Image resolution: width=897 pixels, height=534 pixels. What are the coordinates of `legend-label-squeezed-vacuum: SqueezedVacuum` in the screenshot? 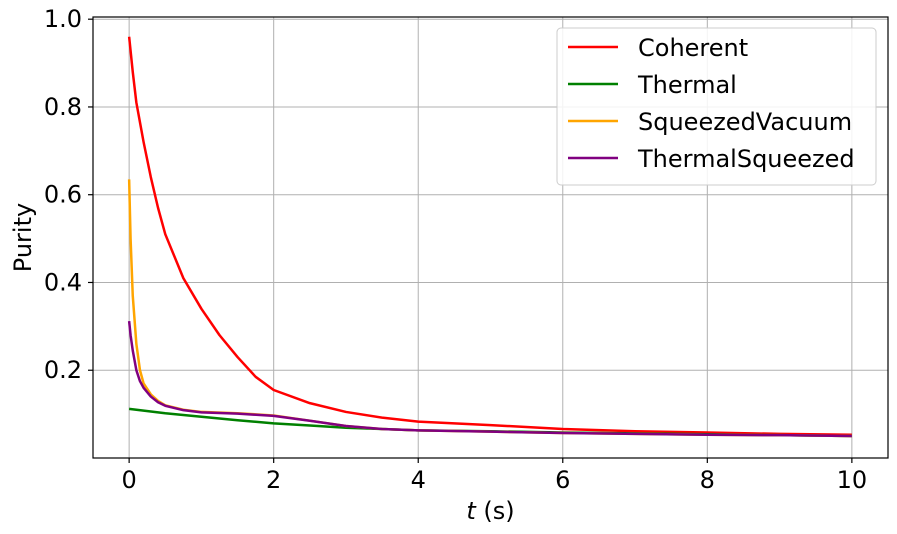 It's located at (745, 122).